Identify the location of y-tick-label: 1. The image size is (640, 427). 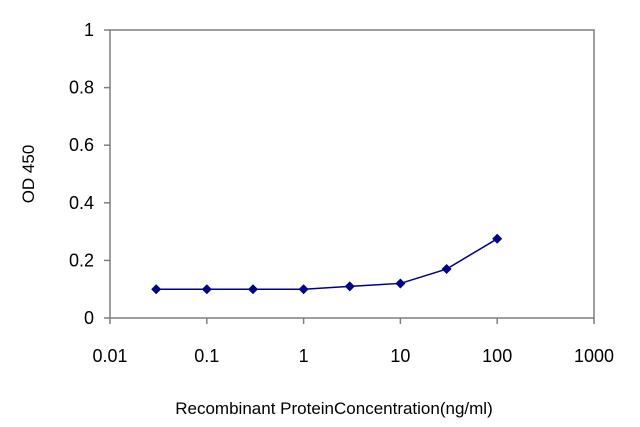
(89, 30).